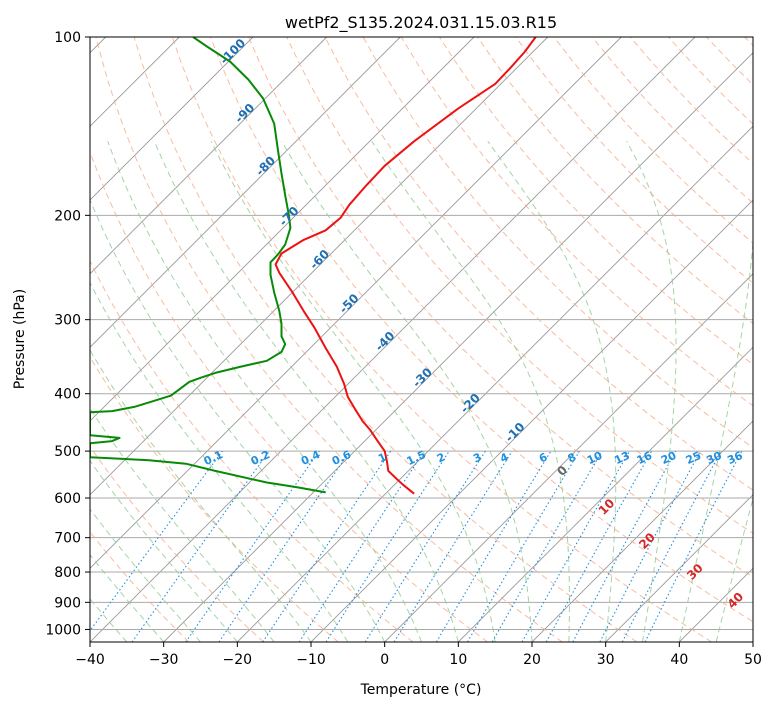 This screenshot has height=708, width=775. Describe the element at coordinates (693, 458) in the screenshot. I see `mixing-ratio-label: 25` at that location.